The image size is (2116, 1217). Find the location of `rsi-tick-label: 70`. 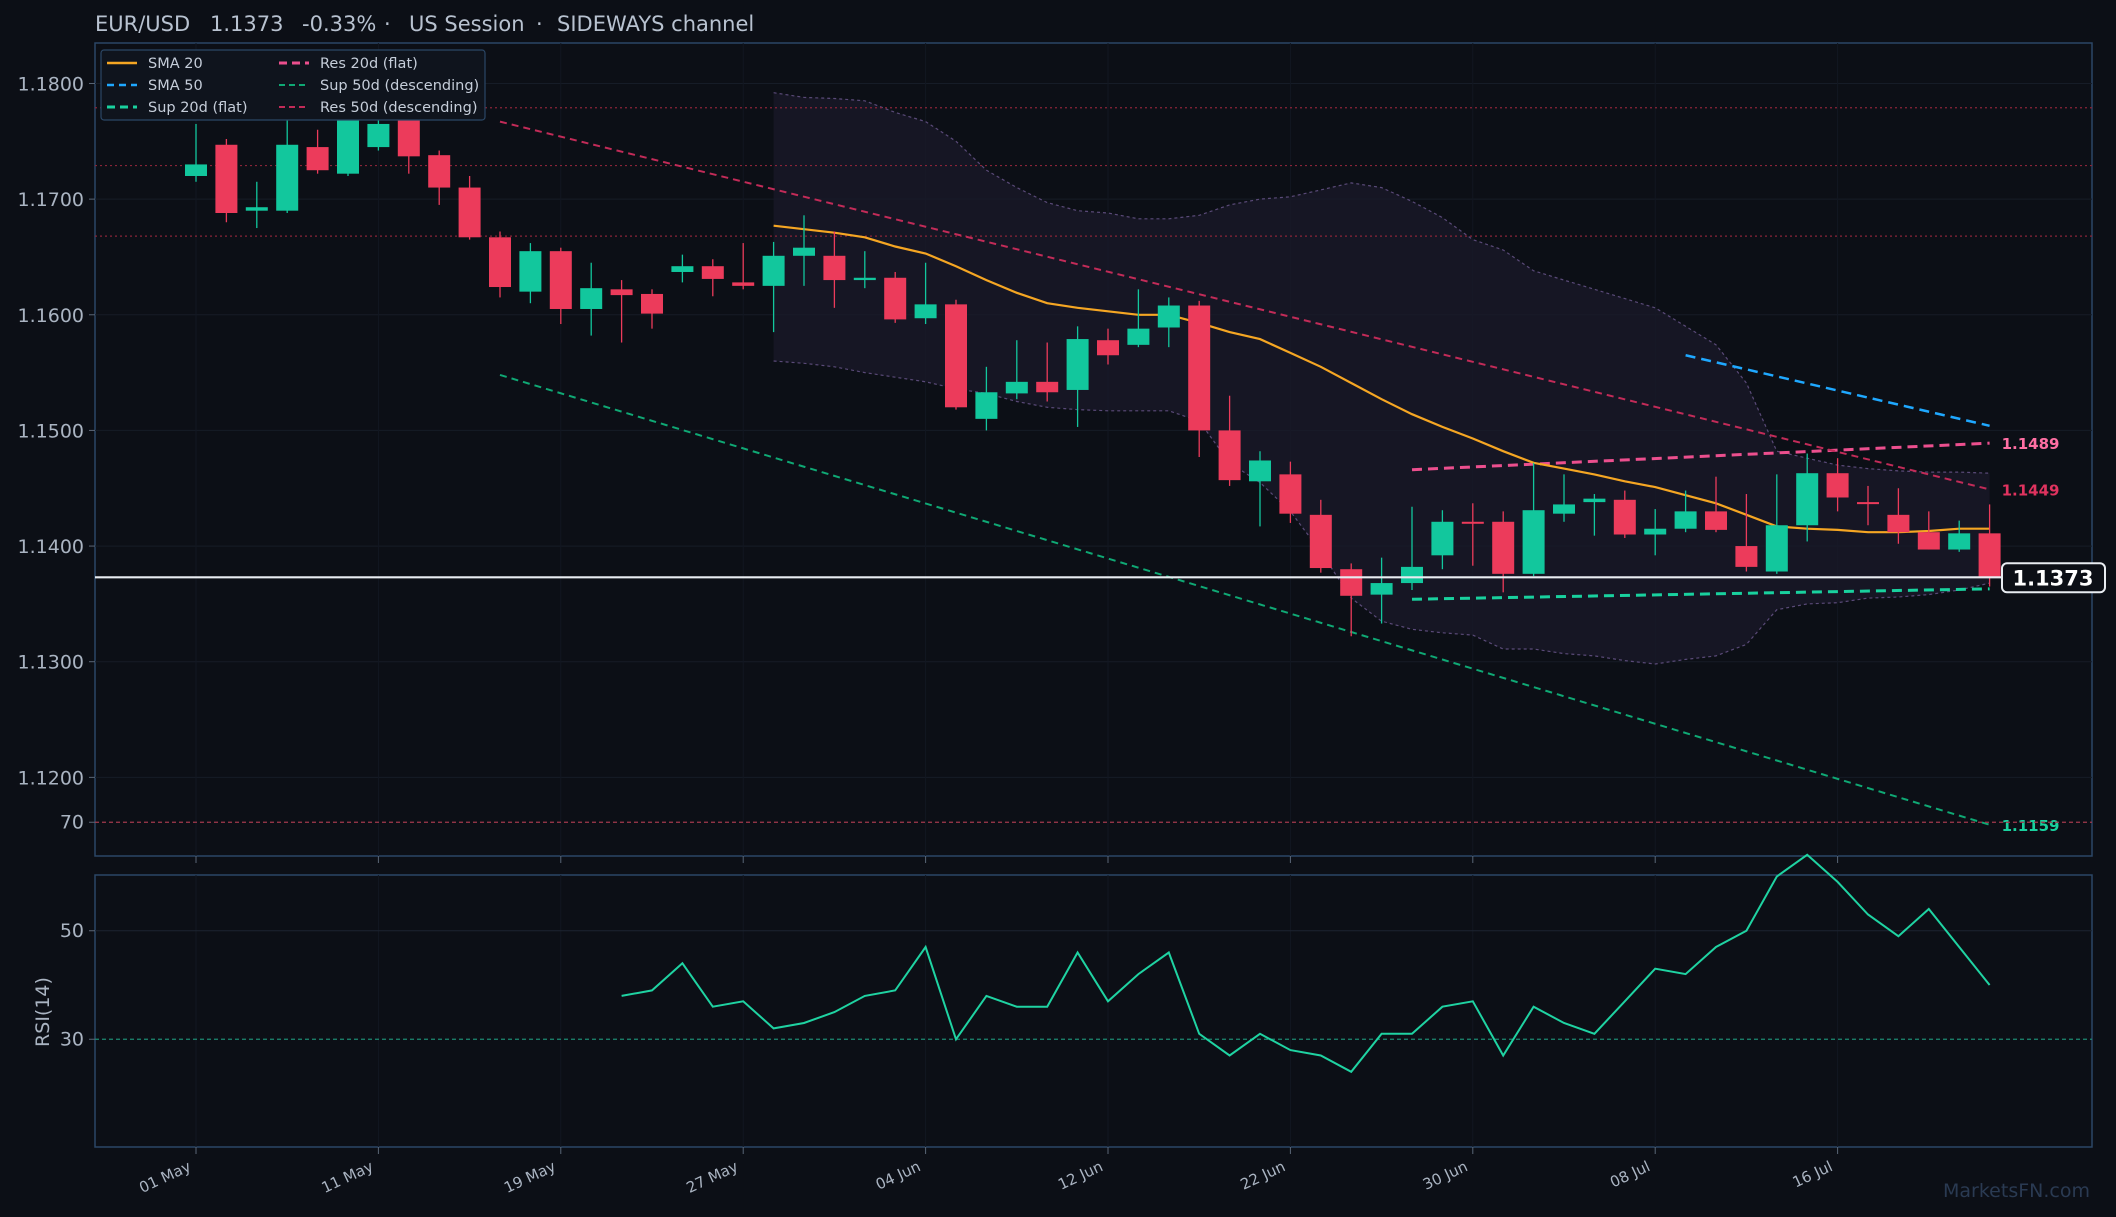

rsi-tick-label: 70 is located at coordinates (72, 822).